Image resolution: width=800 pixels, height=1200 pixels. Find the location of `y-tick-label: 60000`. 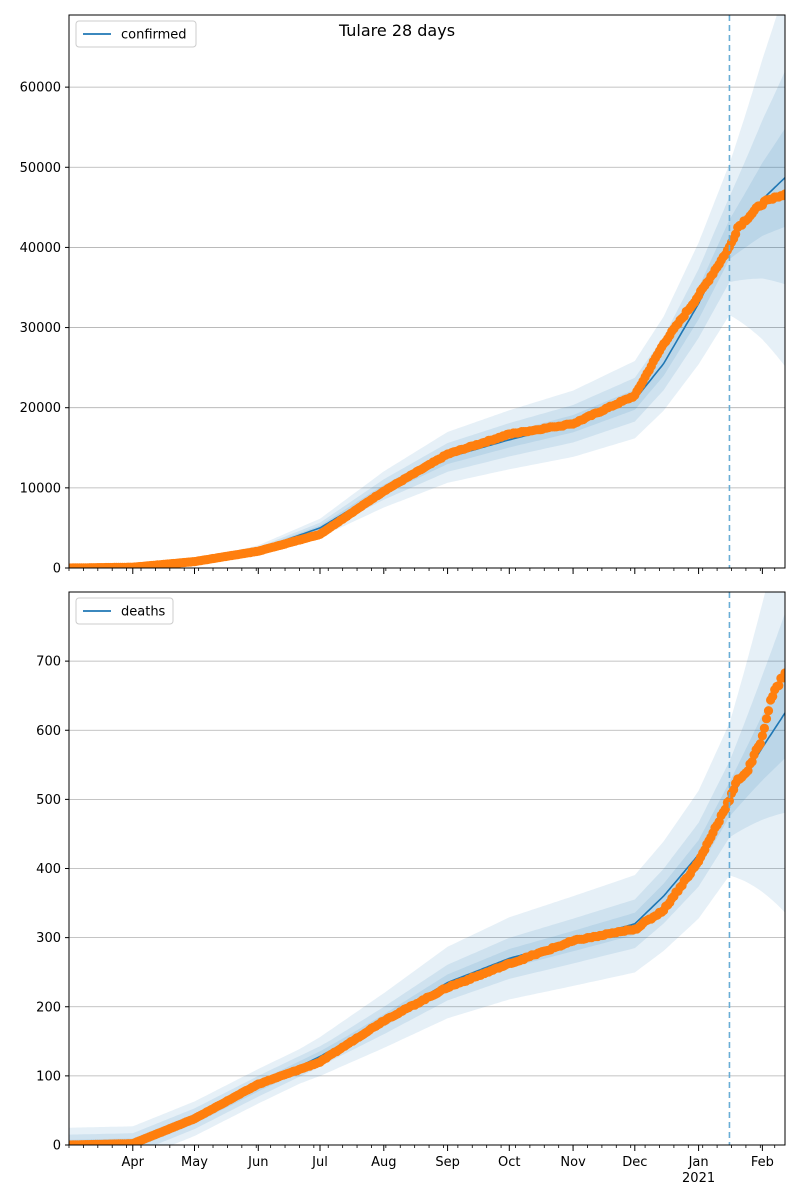

y-tick-label: 60000 is located at coordinates (40, 88).